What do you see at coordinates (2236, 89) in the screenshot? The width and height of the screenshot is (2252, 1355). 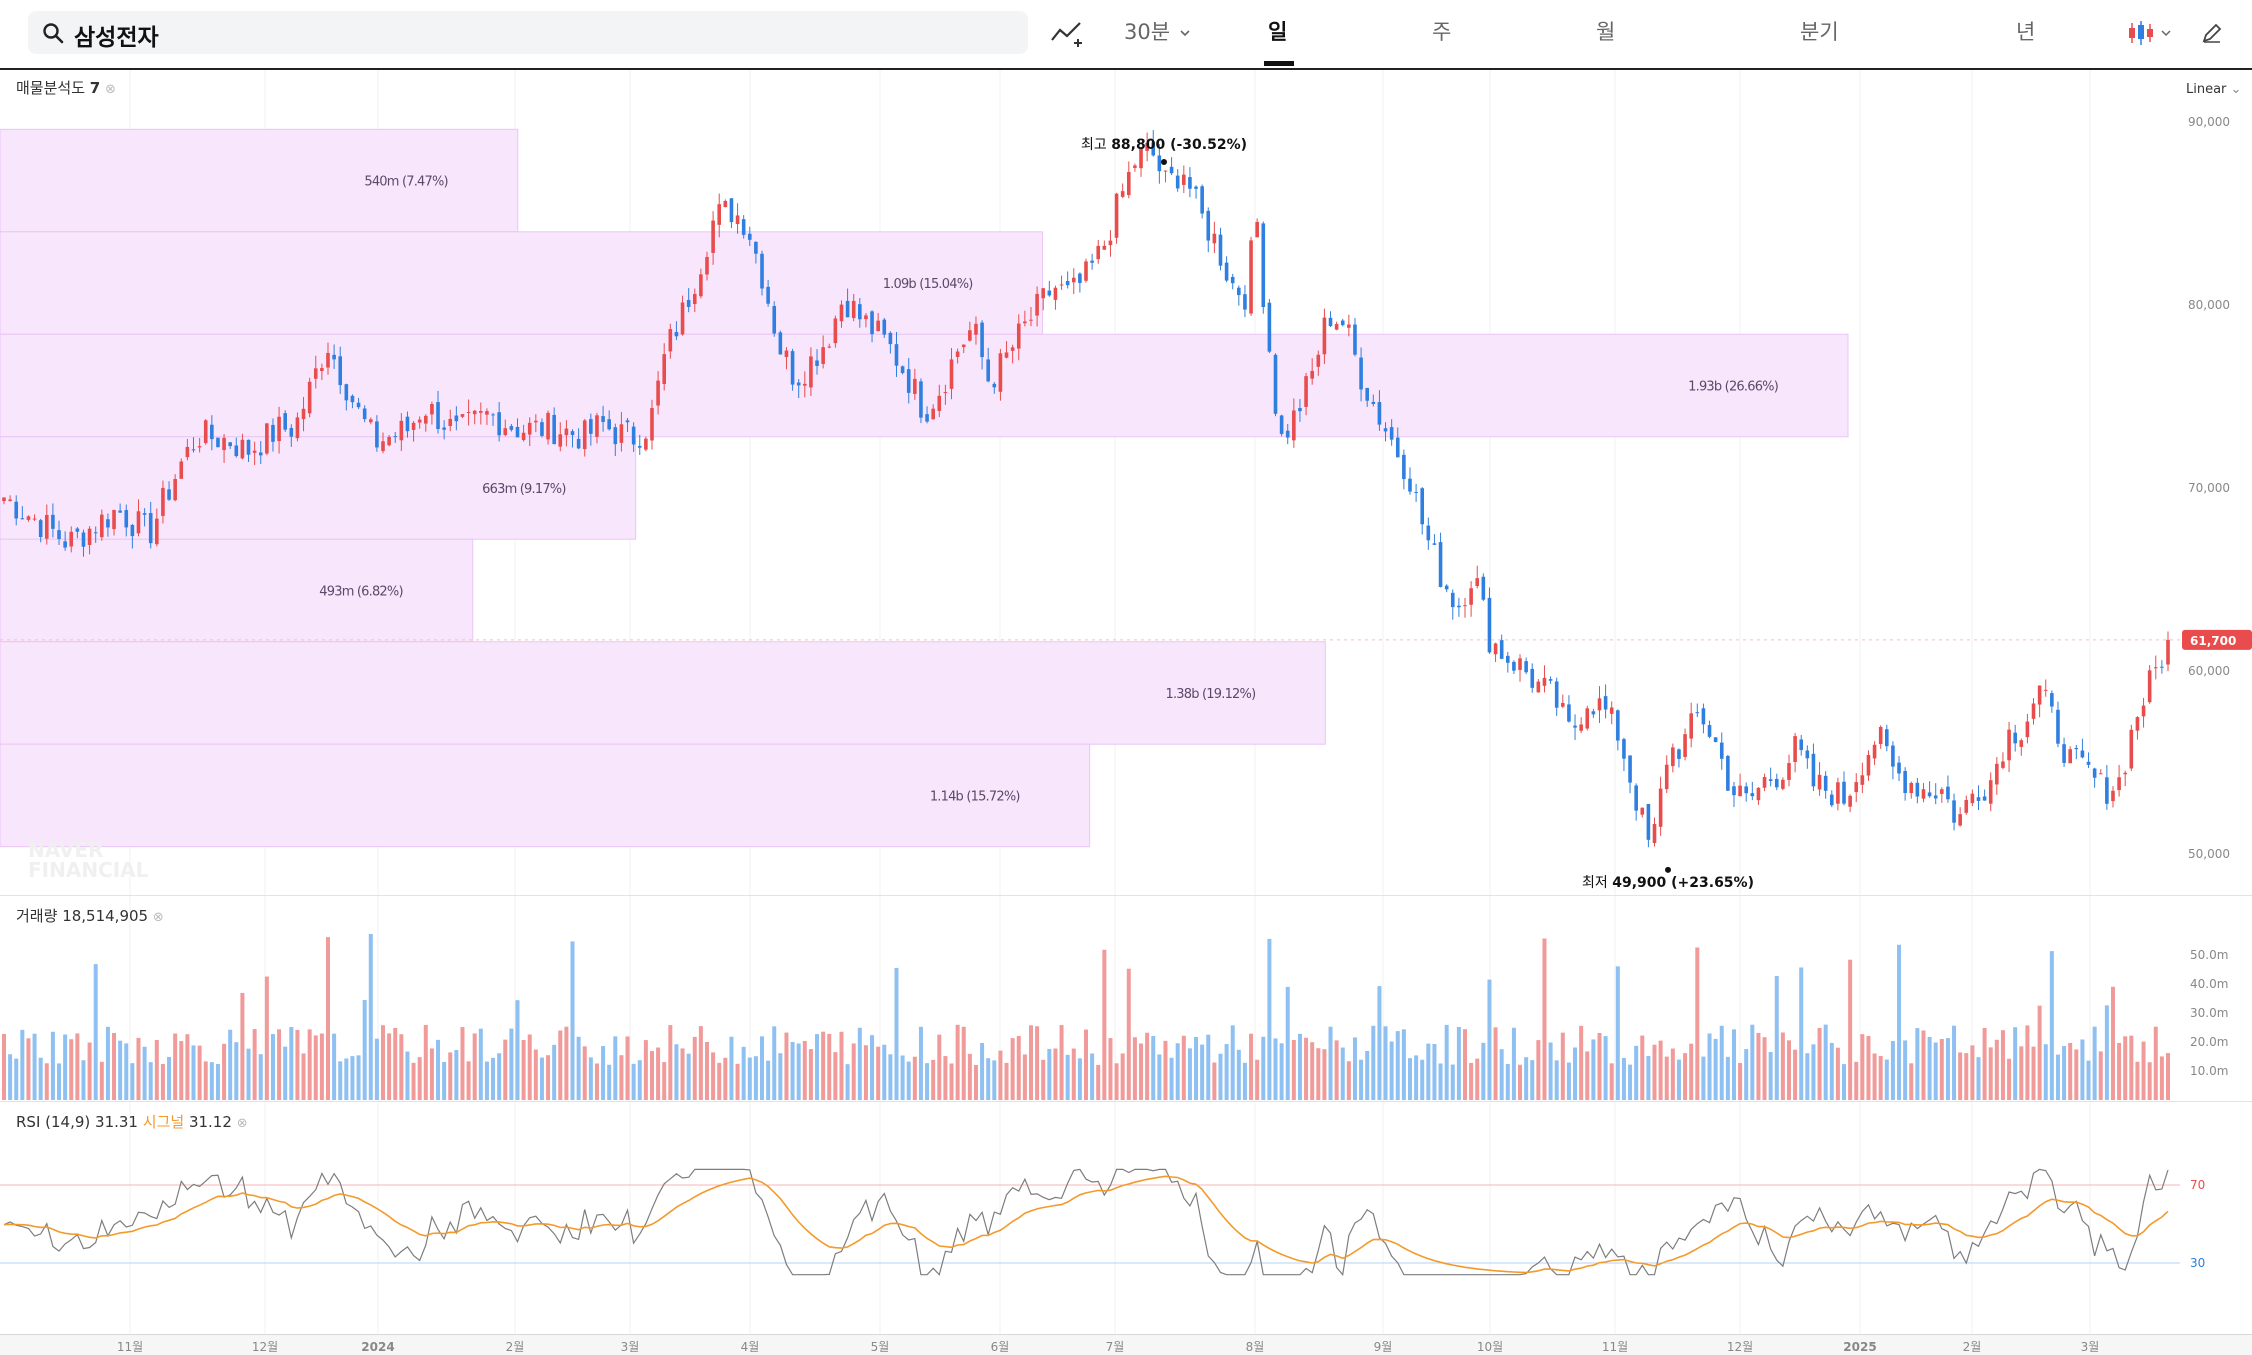 I see `chevron-down-icon: ⌄` at bounding box center [2236, 89].